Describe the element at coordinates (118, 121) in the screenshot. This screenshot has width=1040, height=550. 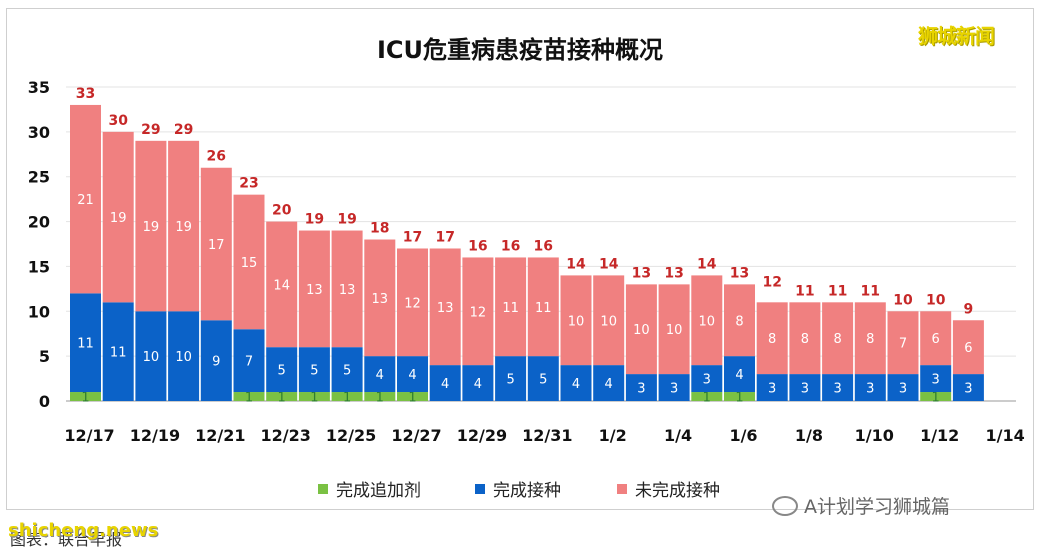
I see `total-value-label: 30` at that location.